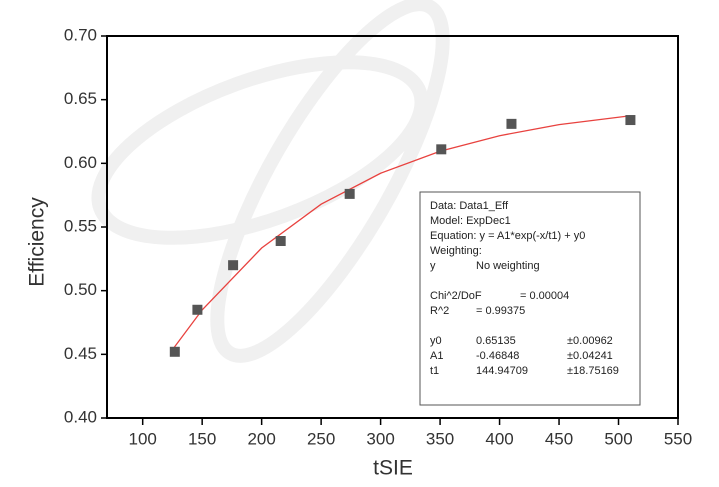  I want to click on fit-info-text: A1, so click(436, 356).